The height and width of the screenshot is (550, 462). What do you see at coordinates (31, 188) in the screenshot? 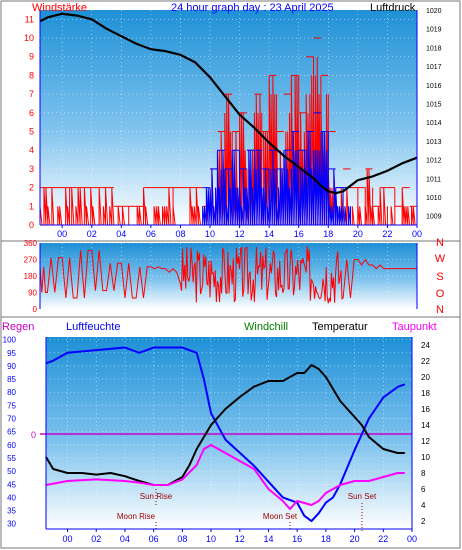
I see `wind-speed-tick-label: 2` at bounding box center [31, 188].